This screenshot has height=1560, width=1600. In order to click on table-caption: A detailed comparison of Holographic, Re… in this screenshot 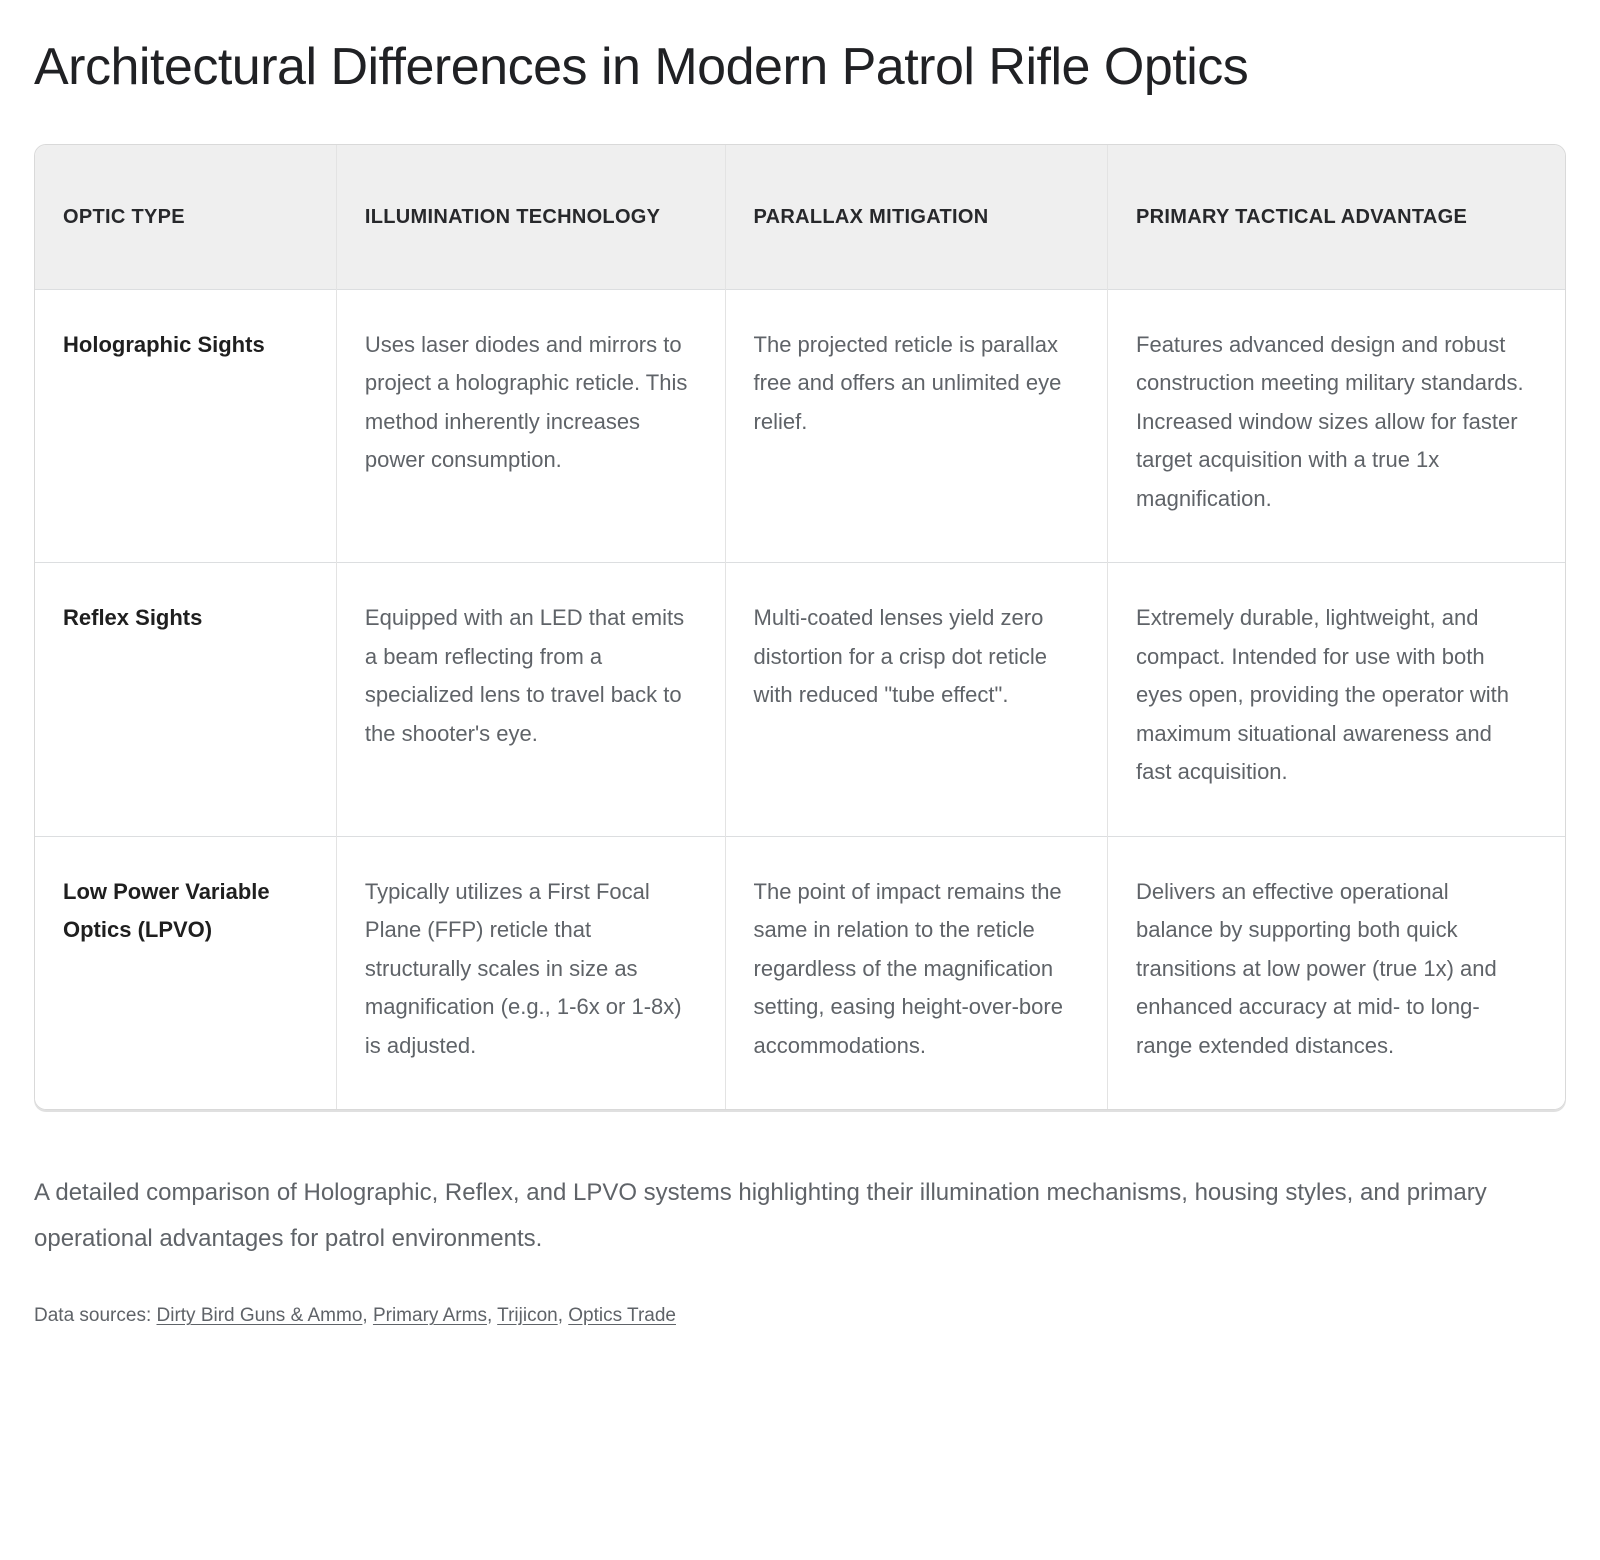, I will do `click(760, 1216)`.